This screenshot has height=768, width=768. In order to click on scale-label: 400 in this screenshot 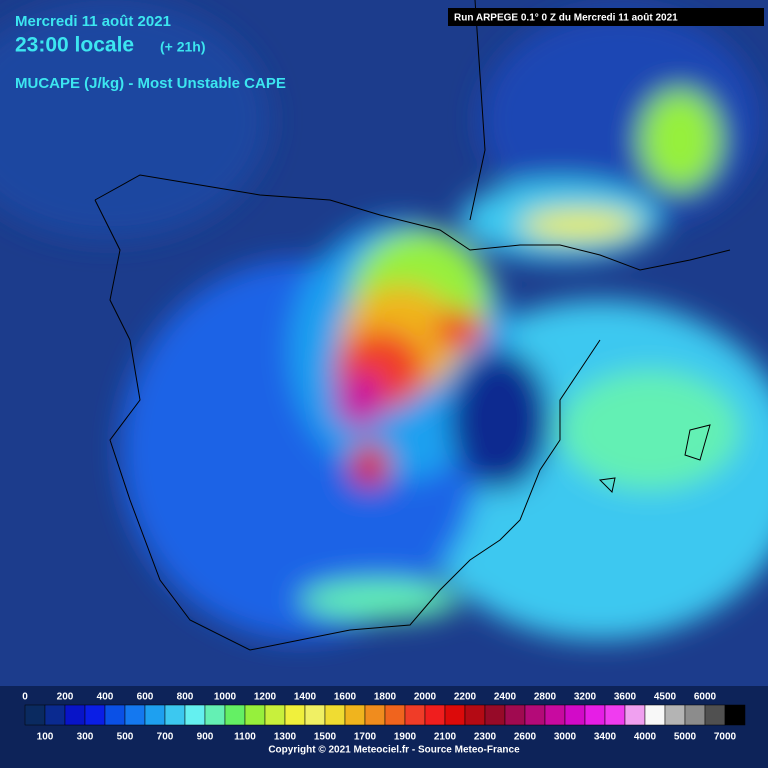, I will do `click(105, 697)`.